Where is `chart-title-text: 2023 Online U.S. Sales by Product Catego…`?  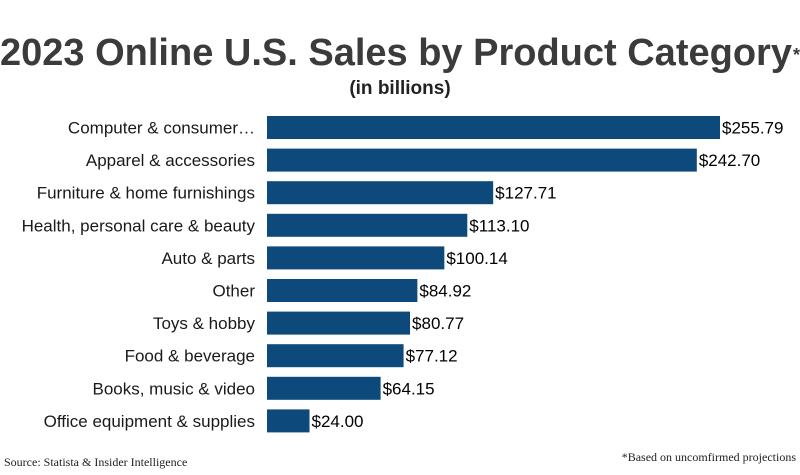
chart-title-text: 2023 Online U.S. Sales by Product Catego… is located at coordinates (396, 53).